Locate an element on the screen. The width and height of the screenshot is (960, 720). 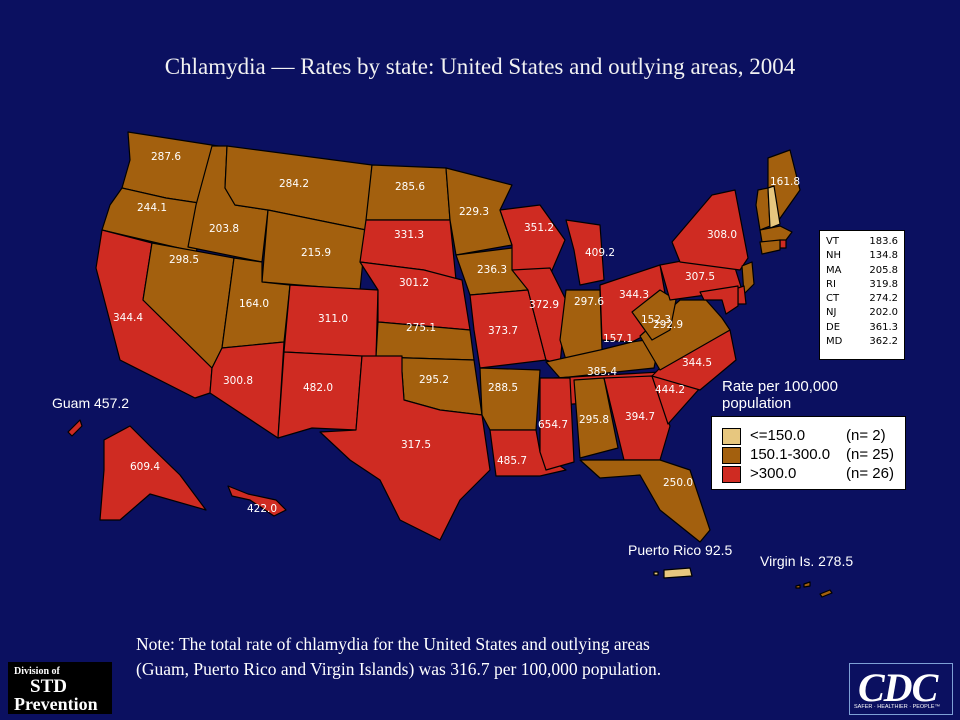
territory-label: Virgin Is. 278.5 is located at coordinates (806, 561).